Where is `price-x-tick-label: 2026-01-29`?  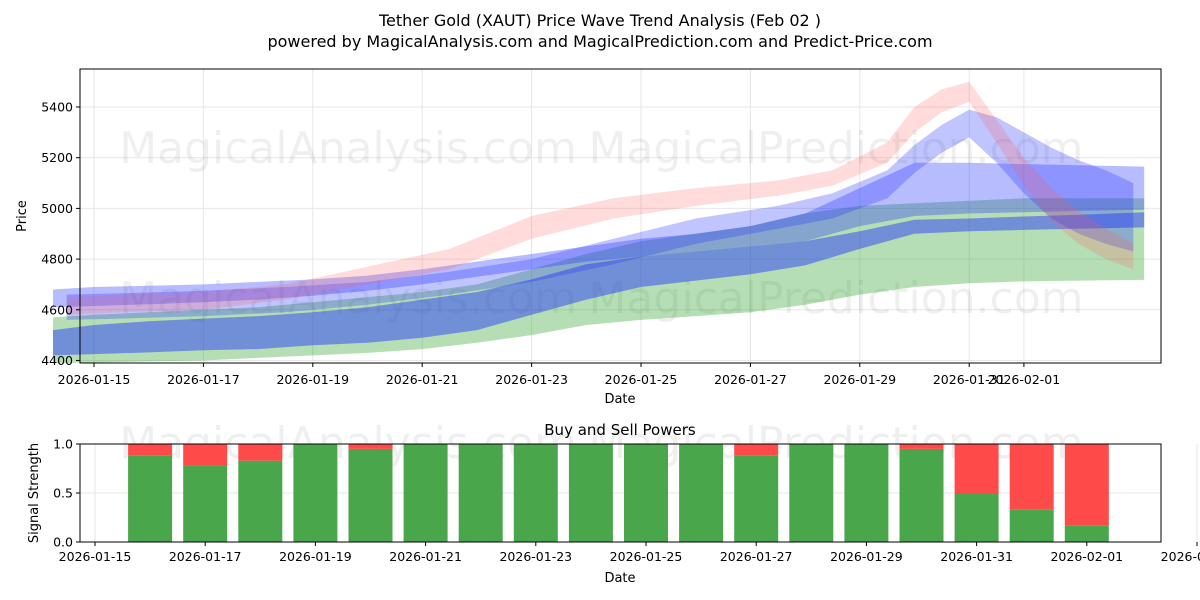 price-x-tick-label: 2026-01-29 is located at coordinates (859, 379).